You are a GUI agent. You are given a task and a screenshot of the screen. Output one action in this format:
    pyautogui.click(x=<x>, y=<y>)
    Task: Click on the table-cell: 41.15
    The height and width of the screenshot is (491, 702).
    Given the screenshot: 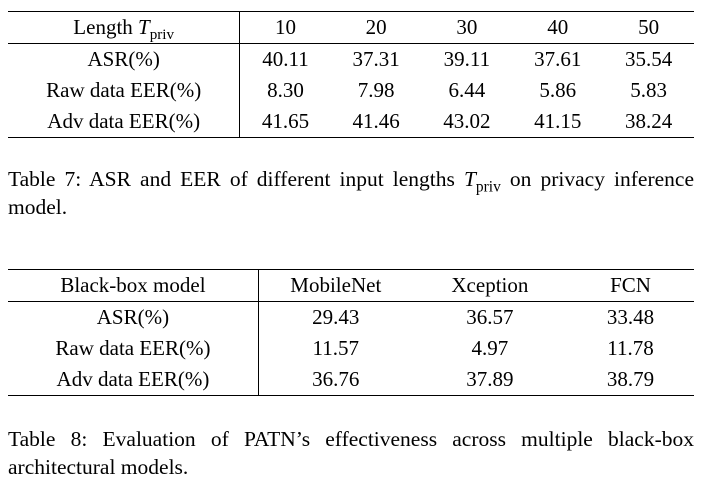 What is the action you would take?
    pyautogui.click(x=558, y=121)
    